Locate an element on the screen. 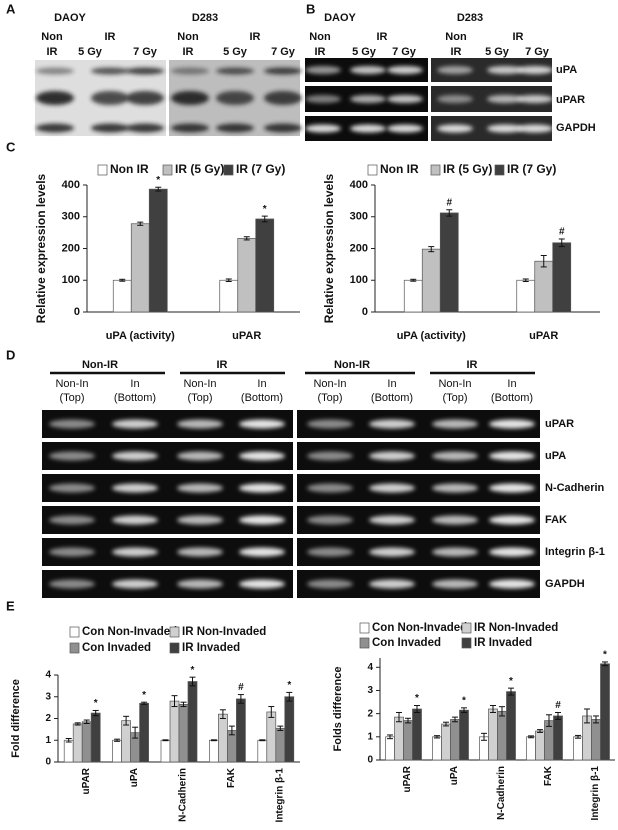 This screenshot has height=830, width=618. legend-label: Con Invaded is located at coordinates (116, 648).